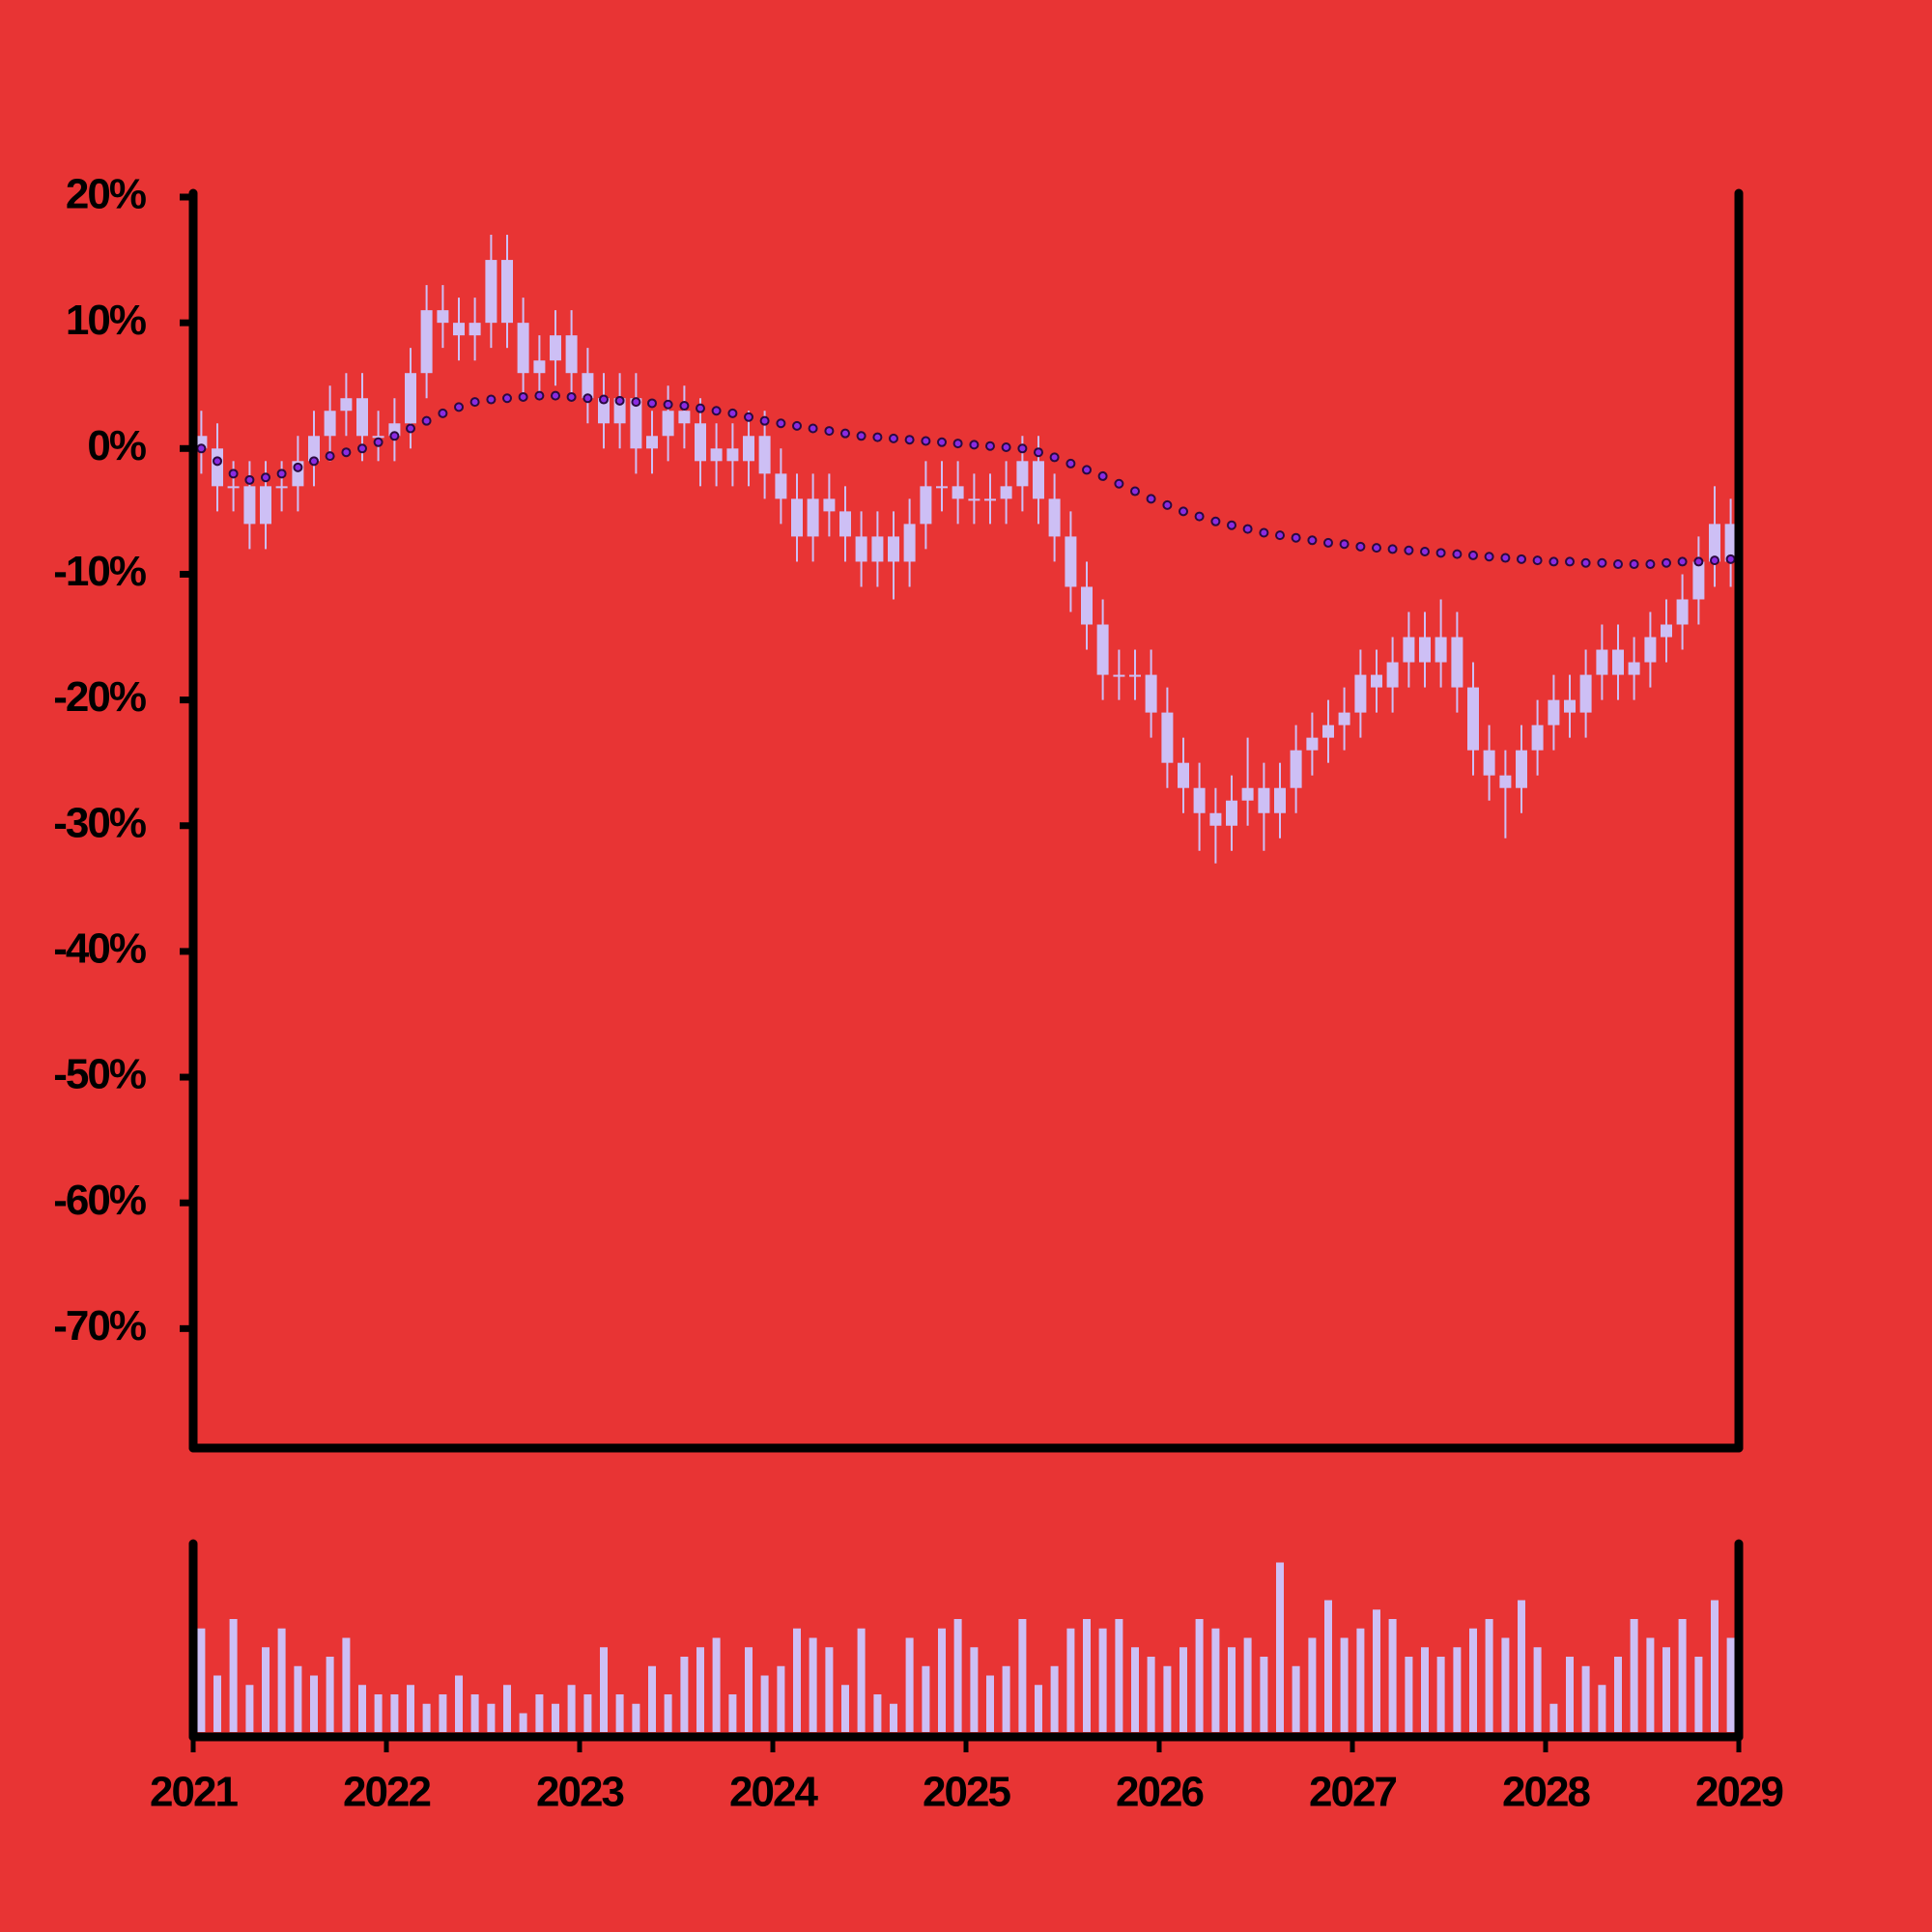 This screenshot has width=1932, height=1932. Describe the element at coordinates (99, 822) in the screenshot. I see `y-tick-label: -30%` at that location.